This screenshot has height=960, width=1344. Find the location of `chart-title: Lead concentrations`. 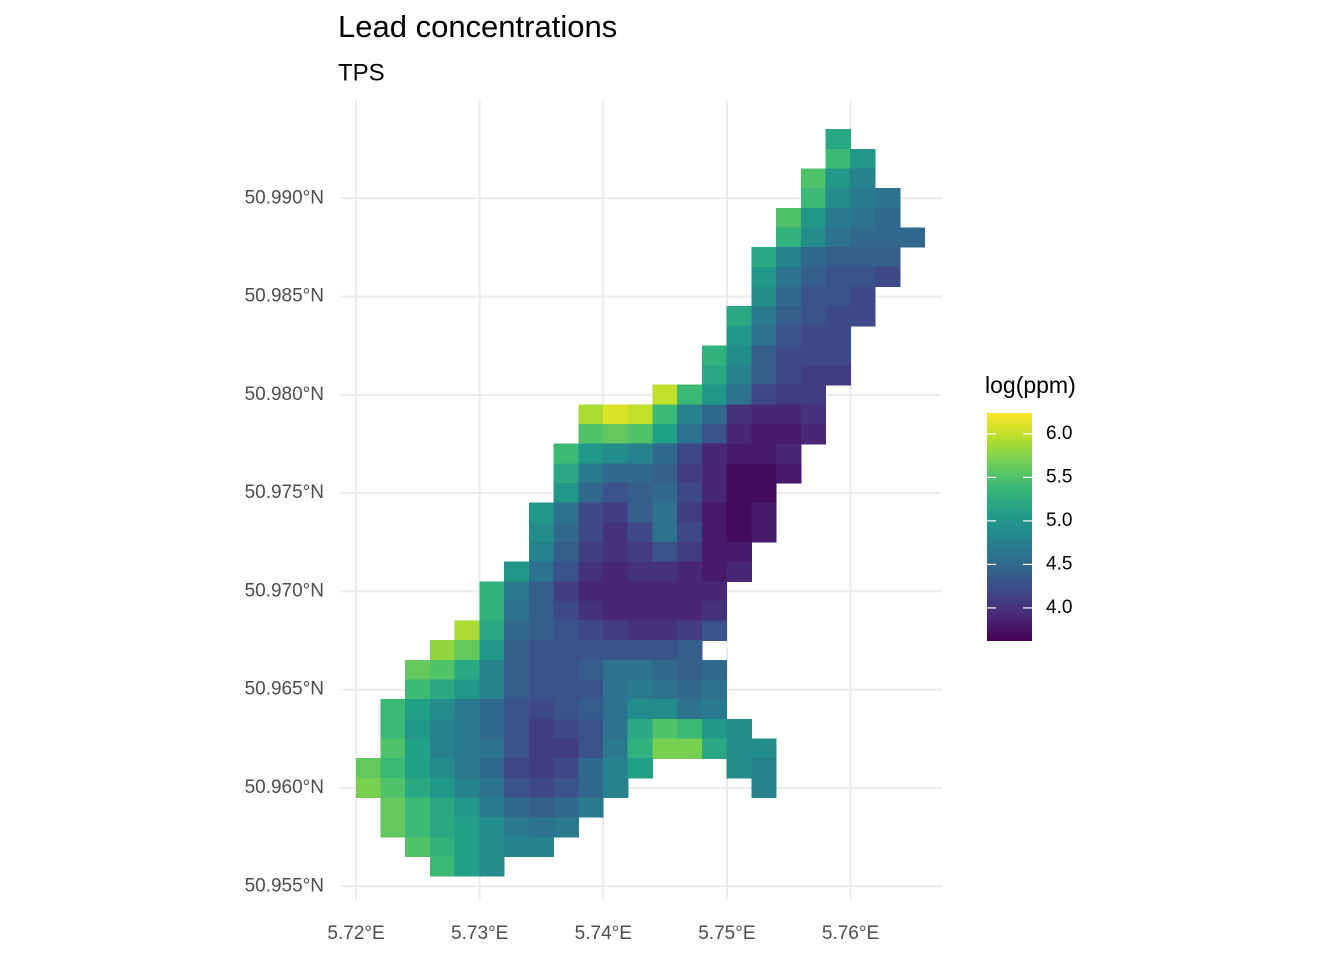

chart-title: Lead concentrations is located at coordinates (477, 26).